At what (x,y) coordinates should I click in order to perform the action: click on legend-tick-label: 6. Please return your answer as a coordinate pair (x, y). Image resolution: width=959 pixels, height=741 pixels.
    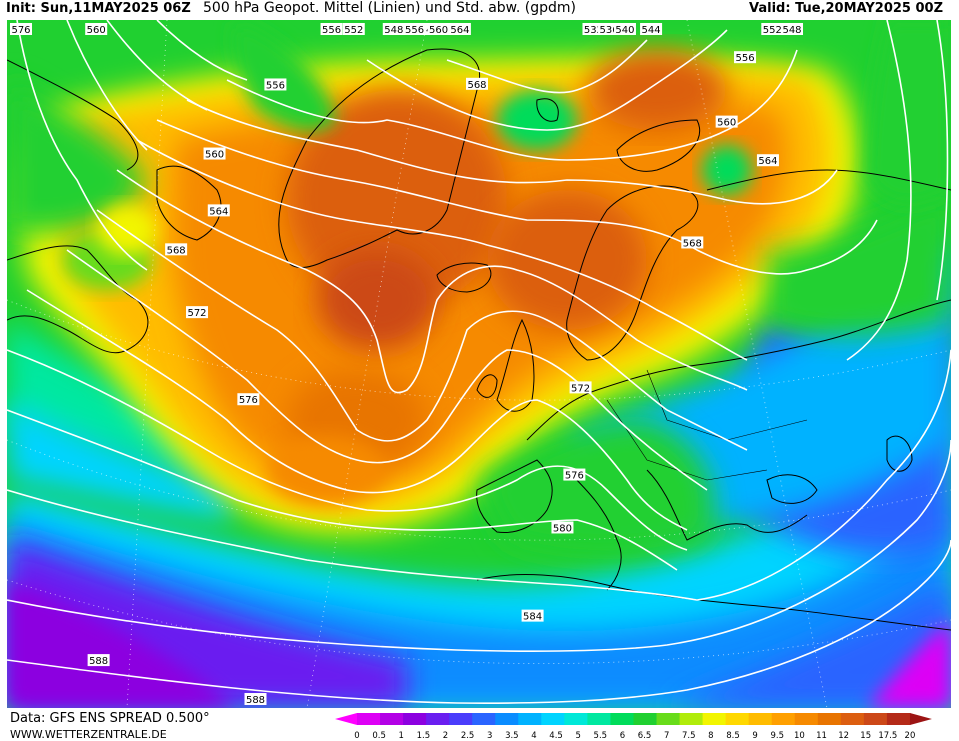
    Looking at the image, I should click on (622, 735).